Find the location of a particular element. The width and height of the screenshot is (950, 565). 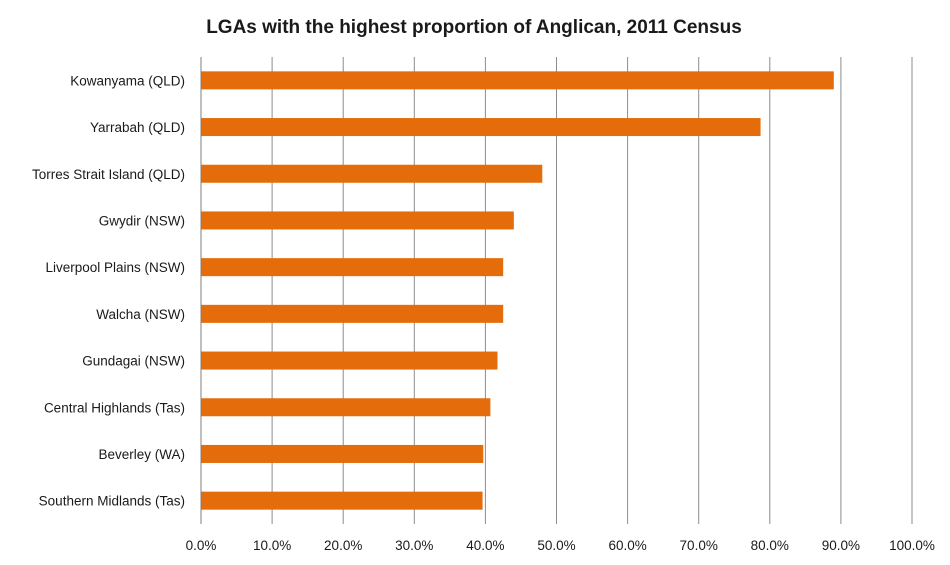

x-tick-label: 50.0% is located at coordinates (556, 545).